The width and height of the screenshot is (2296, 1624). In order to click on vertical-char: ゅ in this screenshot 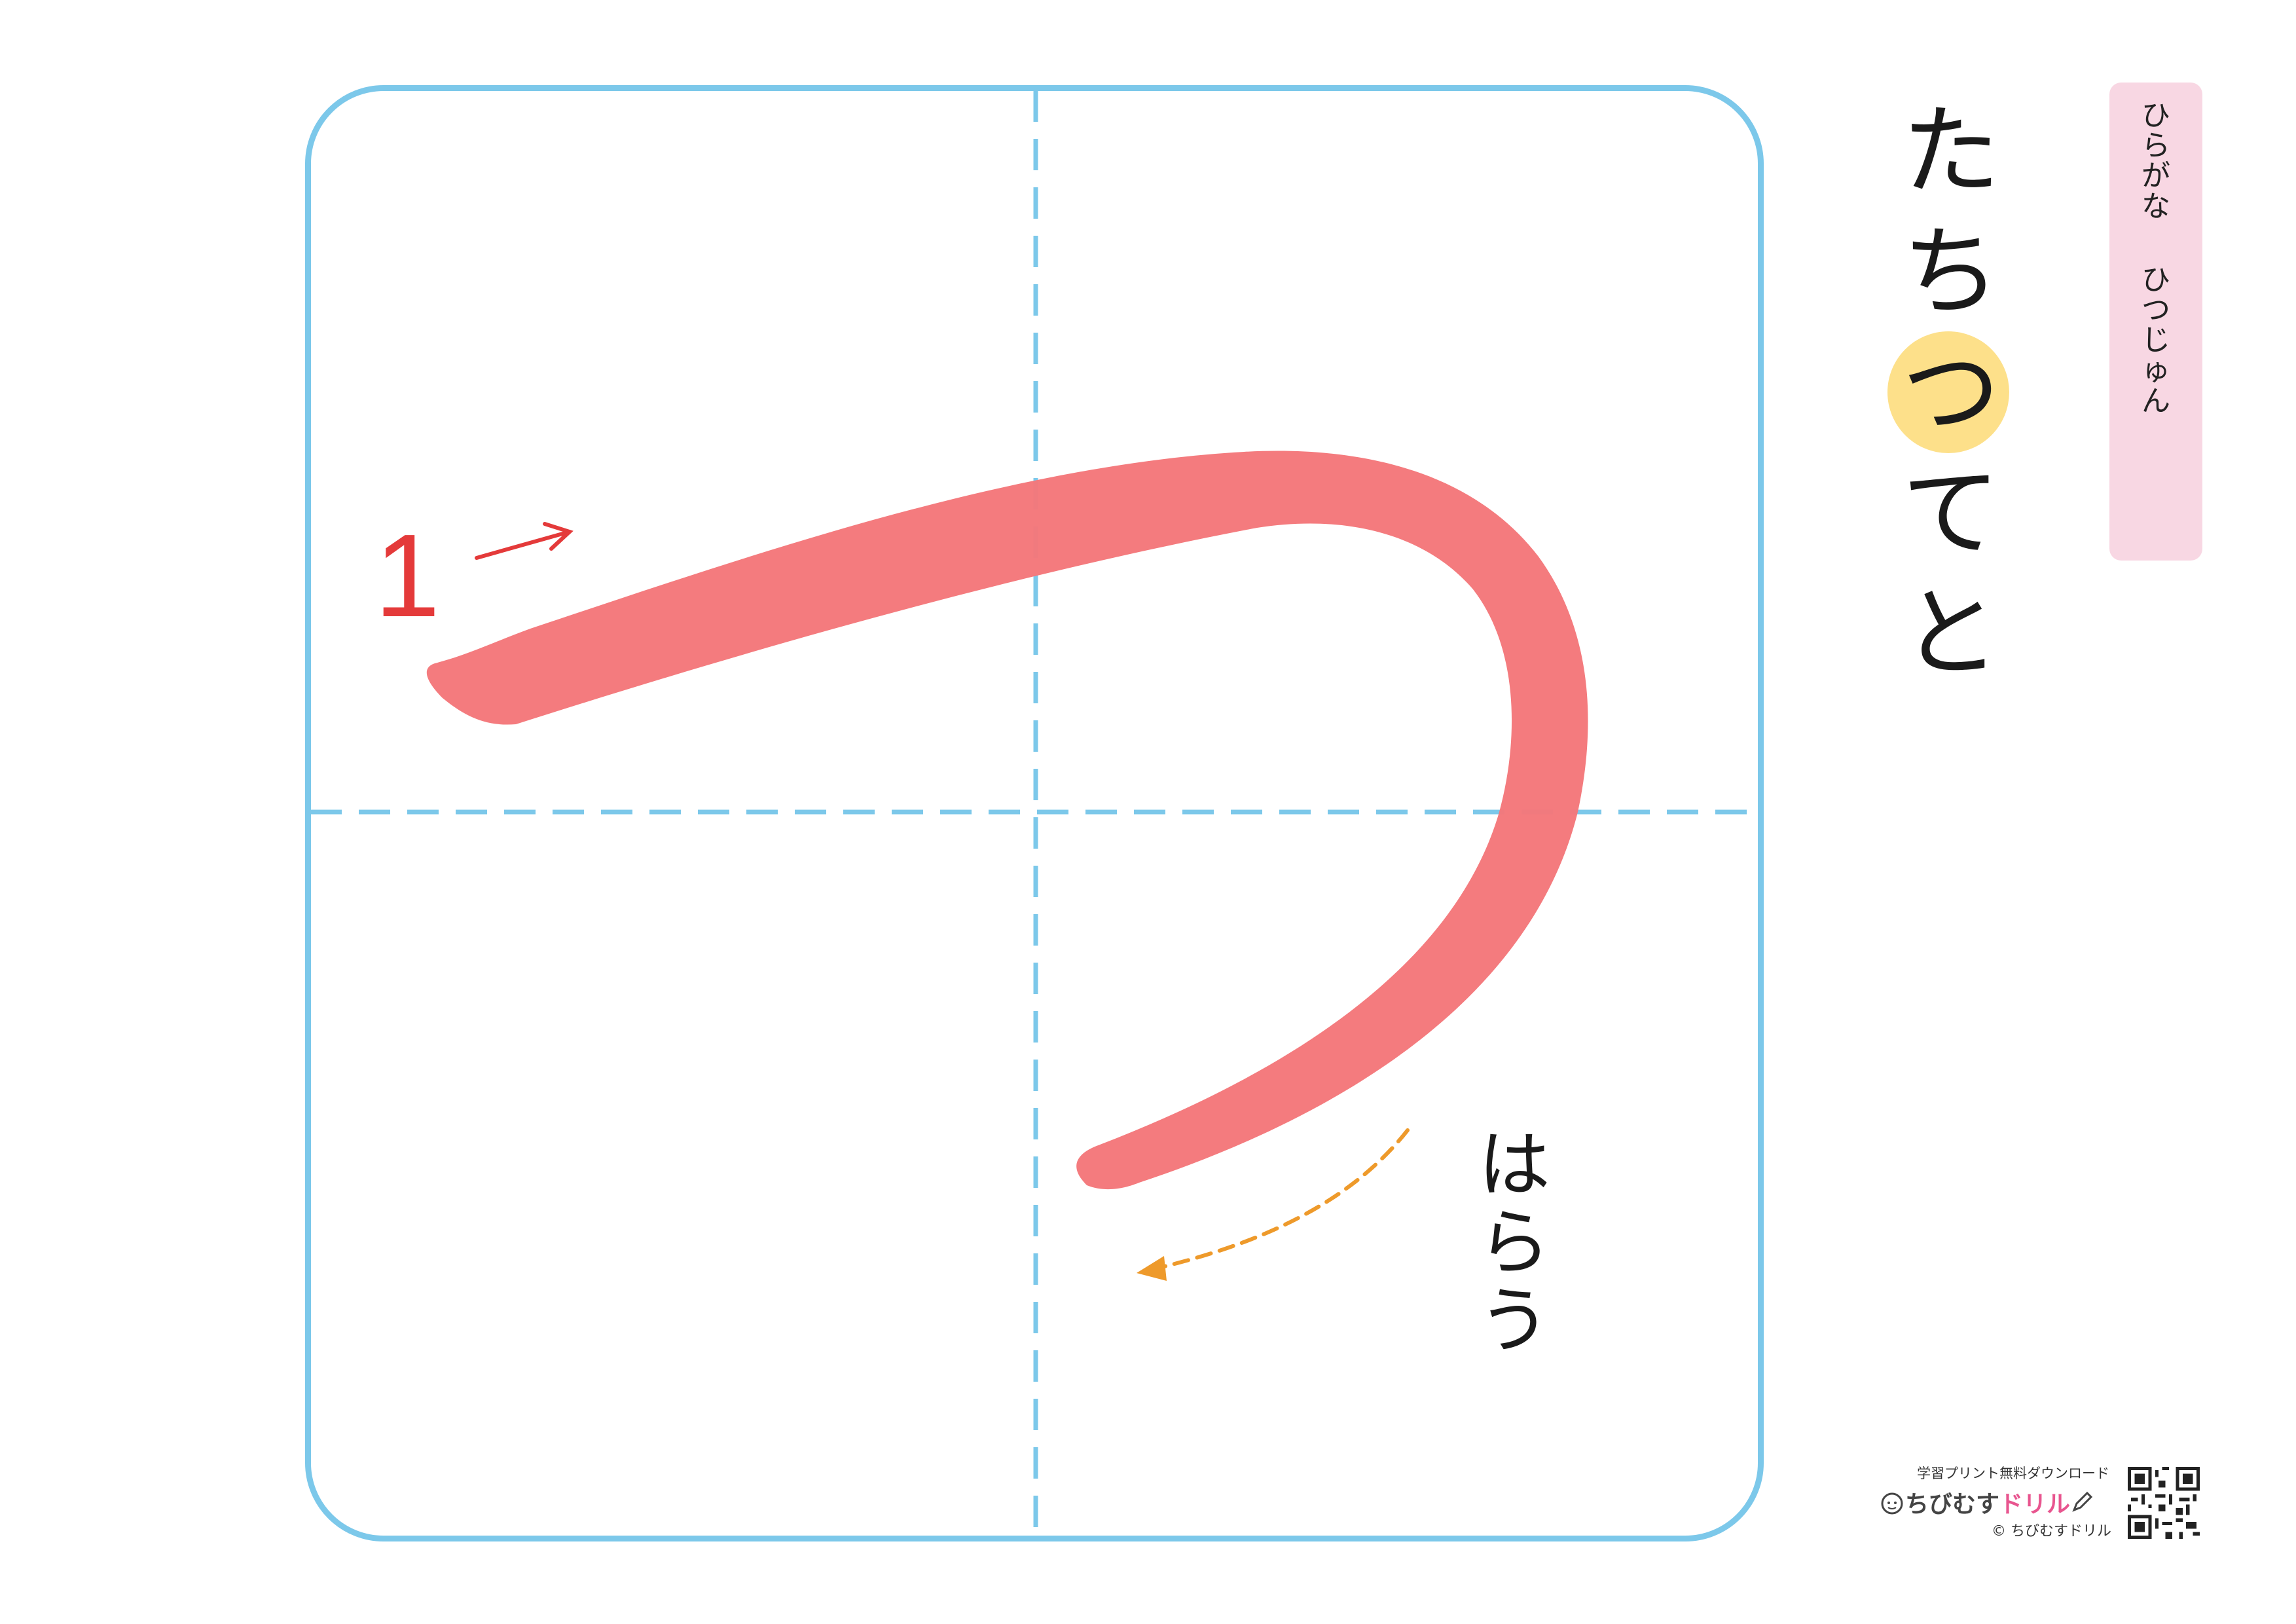, I will do `click(2155, 371)`.